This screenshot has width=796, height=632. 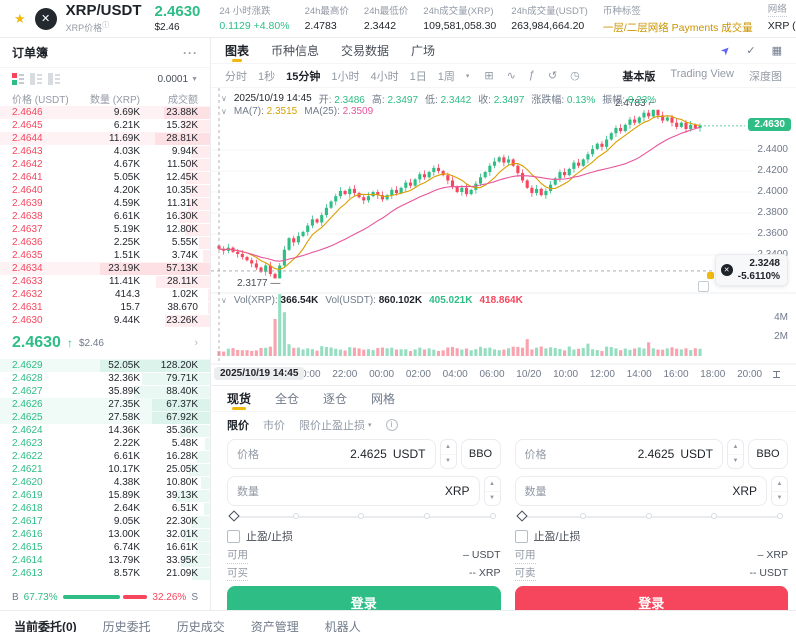 What do you see at coordinates (492, 491) in the screenshot?
I see `buy-amount-stepper: ▲ ▼` at bounding box center [492, 491].